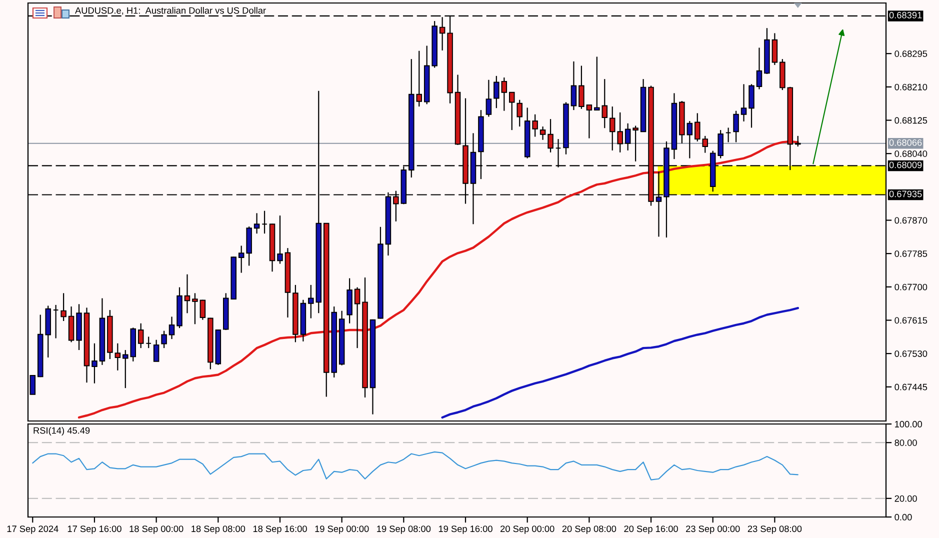 This screenshot has width=939, height=538. What do you see at coordinates (651, 530) in the screenshot?
I see `x-tick-label: 20 Sep 16:00` at bounding box center [651, 530].